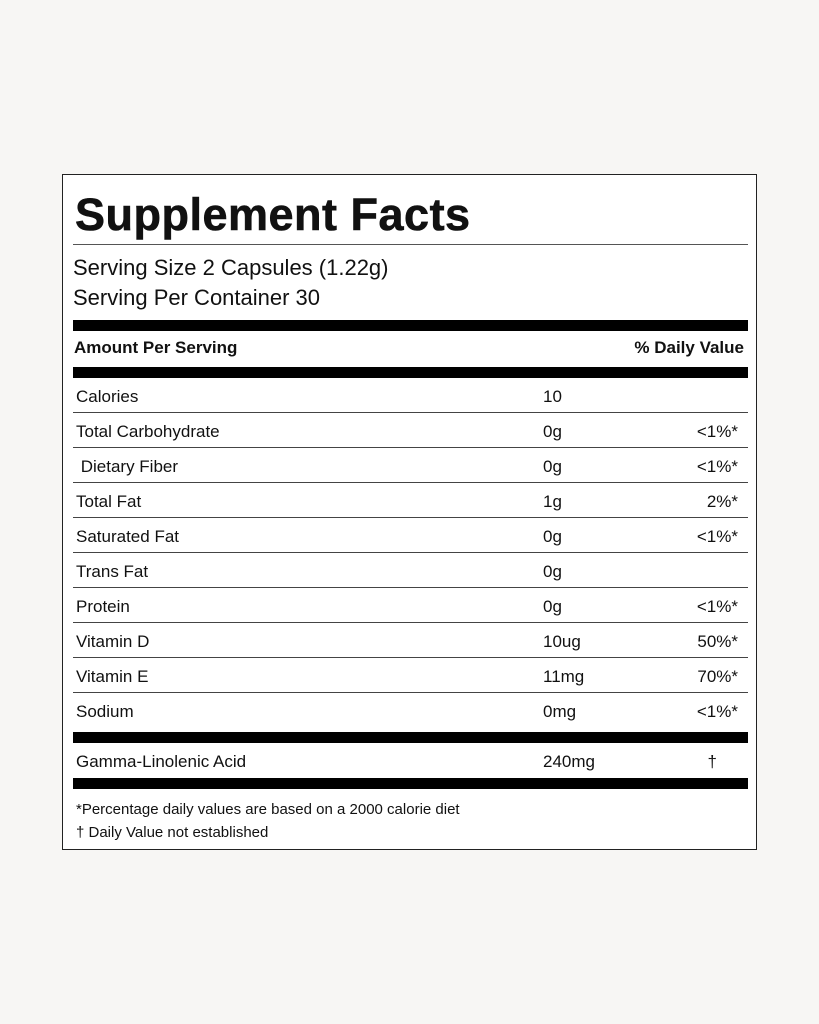 This screenshot has height=1024, width=819. I want to click on nutrient-row: Dietary Fiber 0g <1%*, so click(410, 465).